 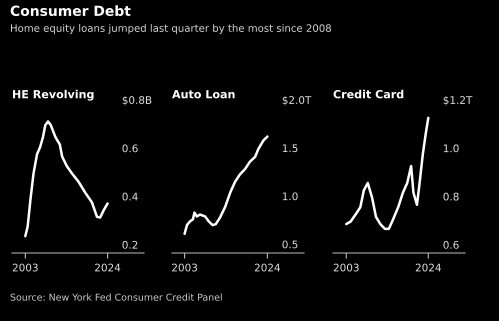 I want to click on text: Consumer Debt, so click(x=70, y=10).